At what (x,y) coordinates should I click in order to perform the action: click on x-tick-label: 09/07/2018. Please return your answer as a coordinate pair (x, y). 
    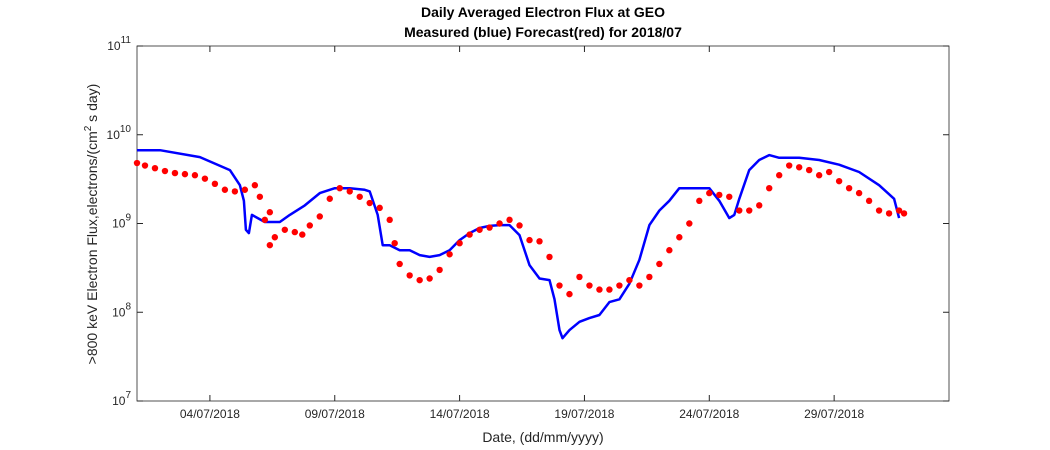
    Looking at the image, I should click on (335, 414).